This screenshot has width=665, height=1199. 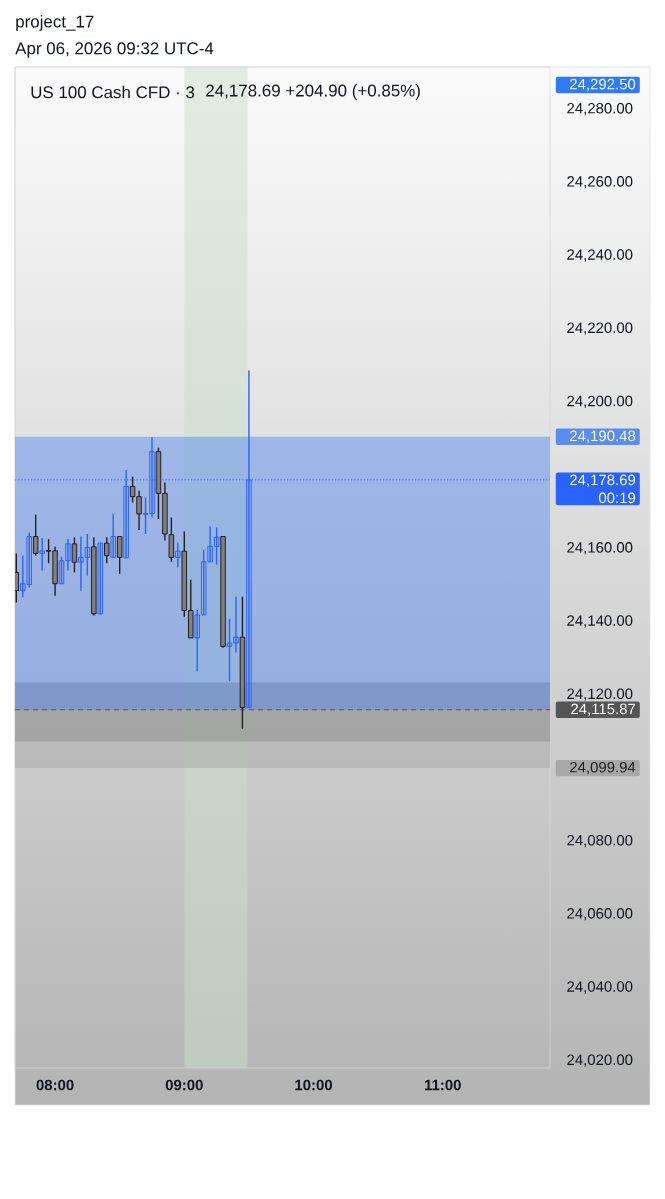 What do you see at coordinates (600, 914) in the screenshot?
I see `y-tick-label: 24,060.00` at bounding box center [600, 914].